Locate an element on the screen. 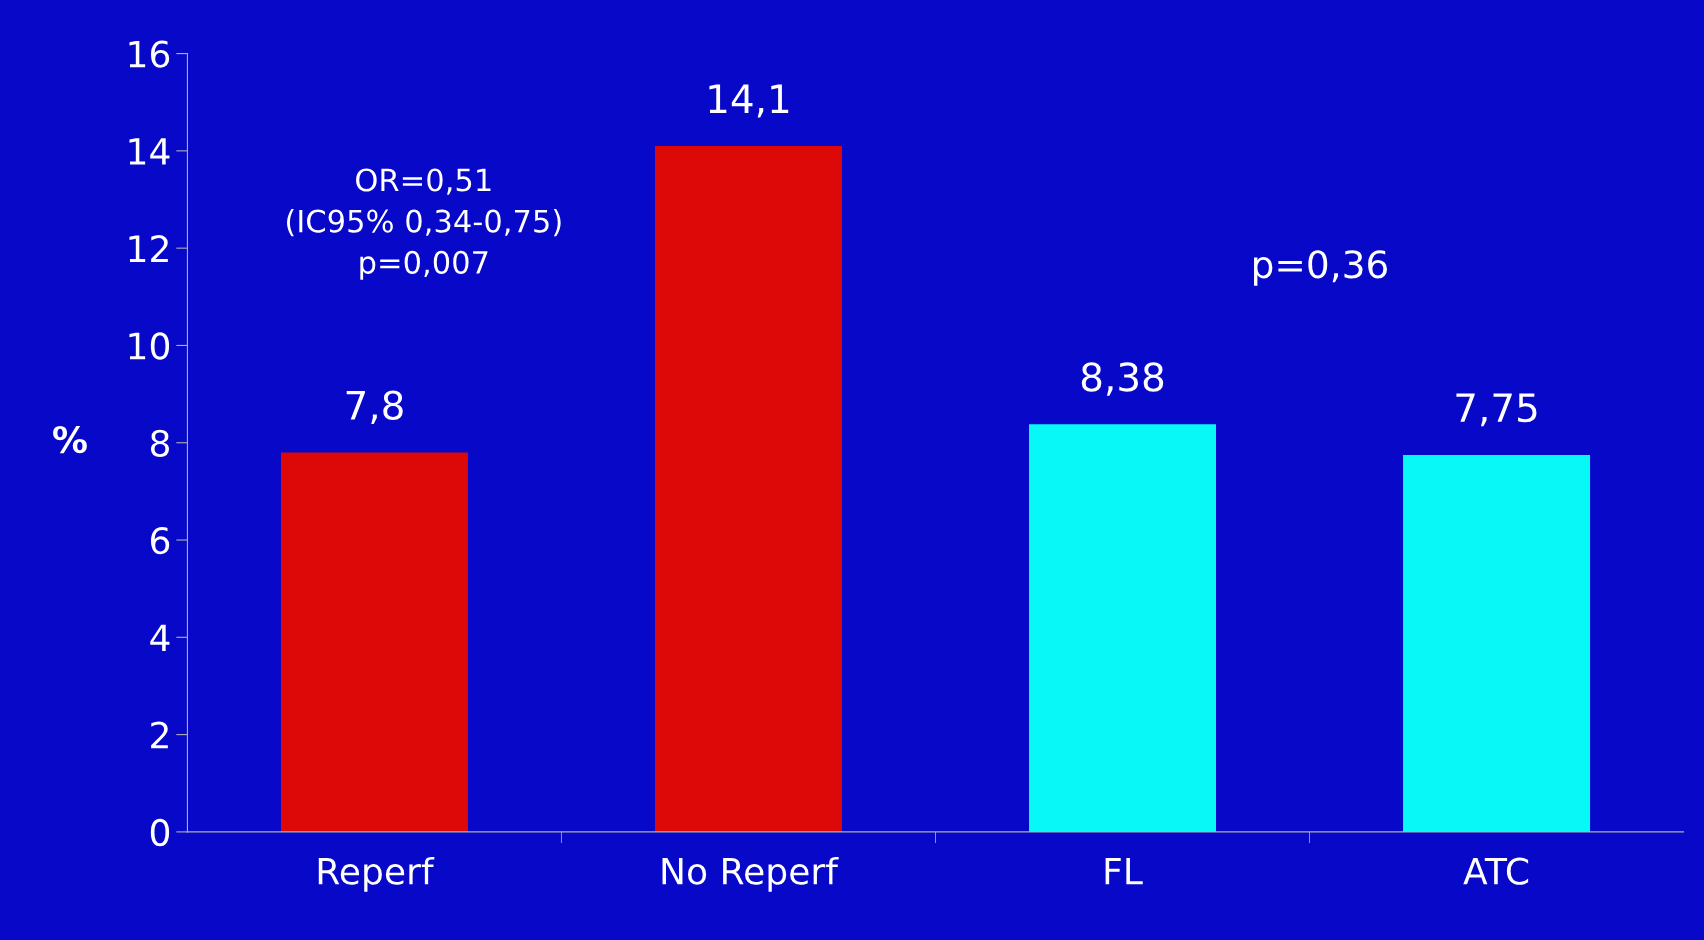 The width and height of the screenshot is (1704, 940). data-label: 8,38 is located at coordinates (1122, 379).